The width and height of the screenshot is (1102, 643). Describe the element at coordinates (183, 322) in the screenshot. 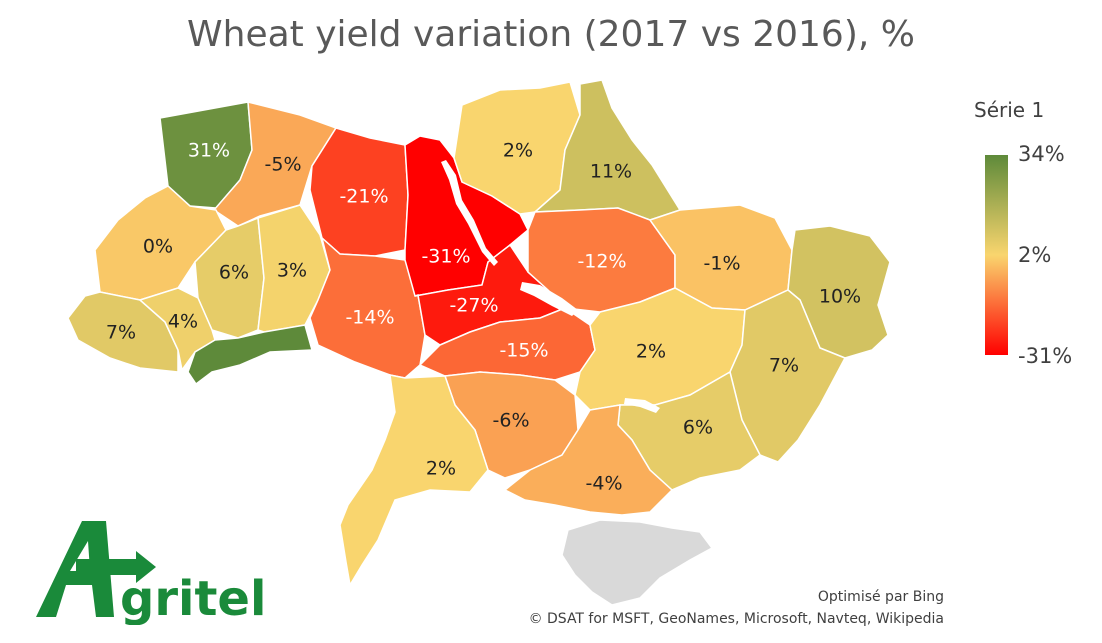

I see `region-value-label: 4%` at that location.